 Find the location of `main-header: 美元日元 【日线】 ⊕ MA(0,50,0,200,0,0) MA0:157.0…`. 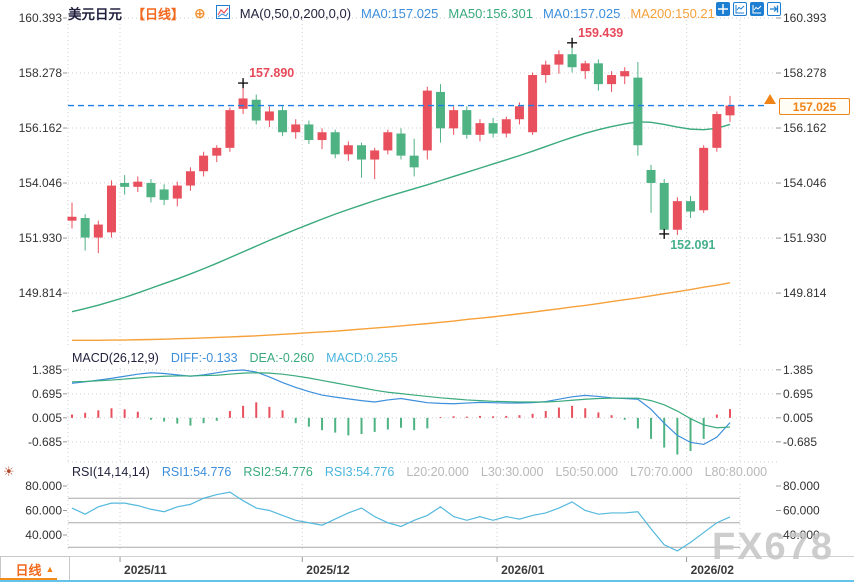

main-header: 美元日元 【日线】 ⊕ MA(0,50,0,200,0,0) MA0:157.0… is located at coordinates (391, 13).